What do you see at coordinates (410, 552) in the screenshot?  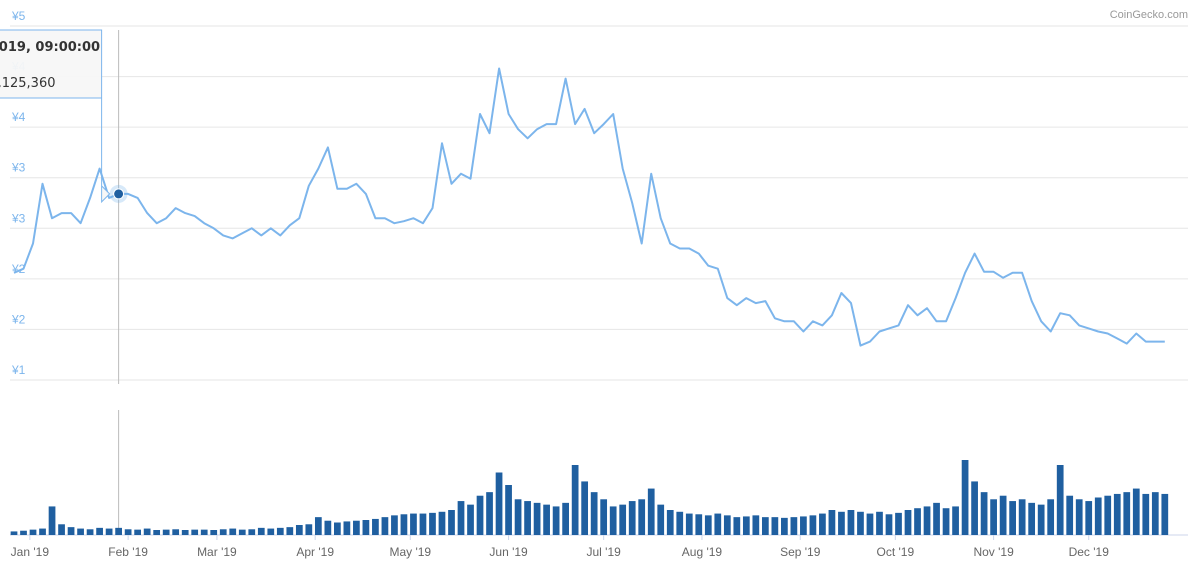 I see `x-tick-label: May '19` at bounding box center [410, 552].